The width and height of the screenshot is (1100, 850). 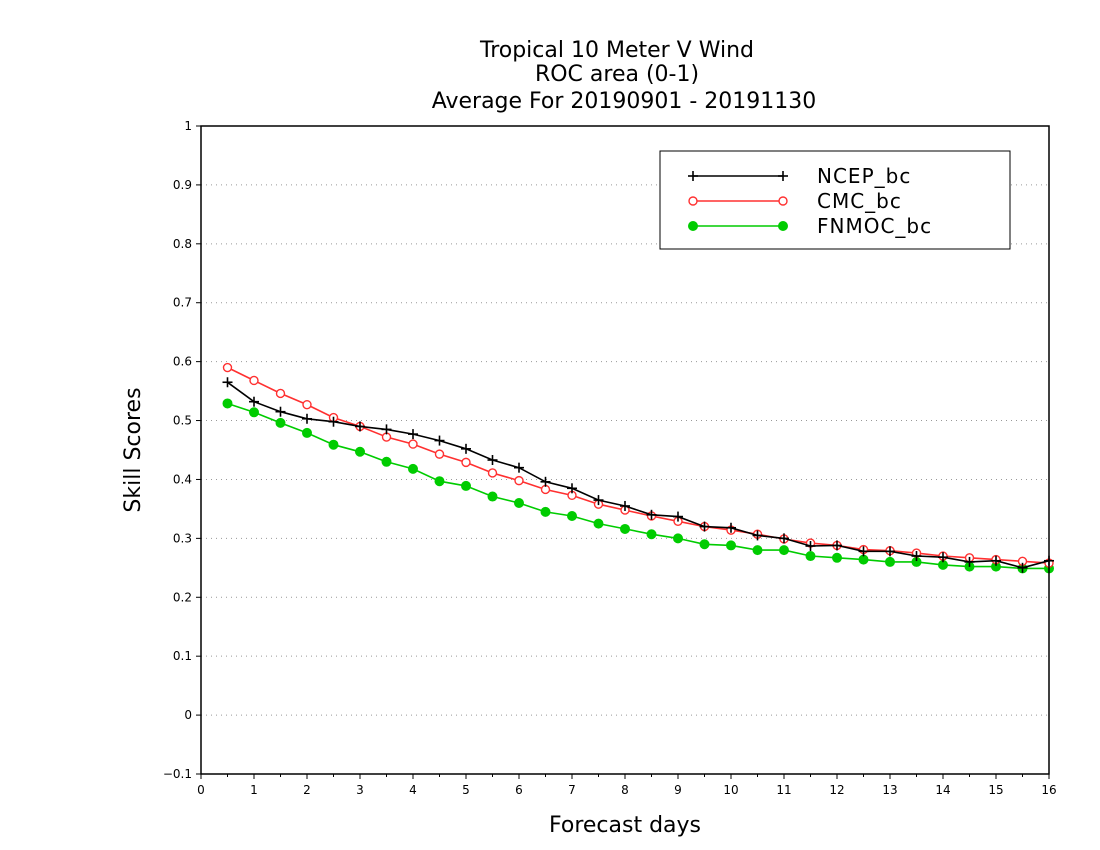 What do you see at coordinates (360, 790) in the screenshot?
I see `x-tick-label: 3` at bounding box center [360, 790].